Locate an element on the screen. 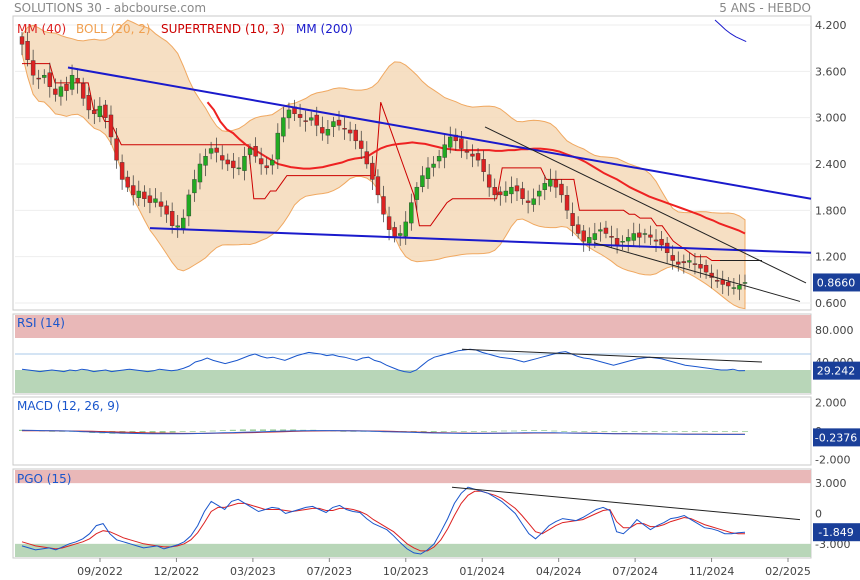 The image size is (860, 580). rsi-trendline is located at coordinates (612, 355).